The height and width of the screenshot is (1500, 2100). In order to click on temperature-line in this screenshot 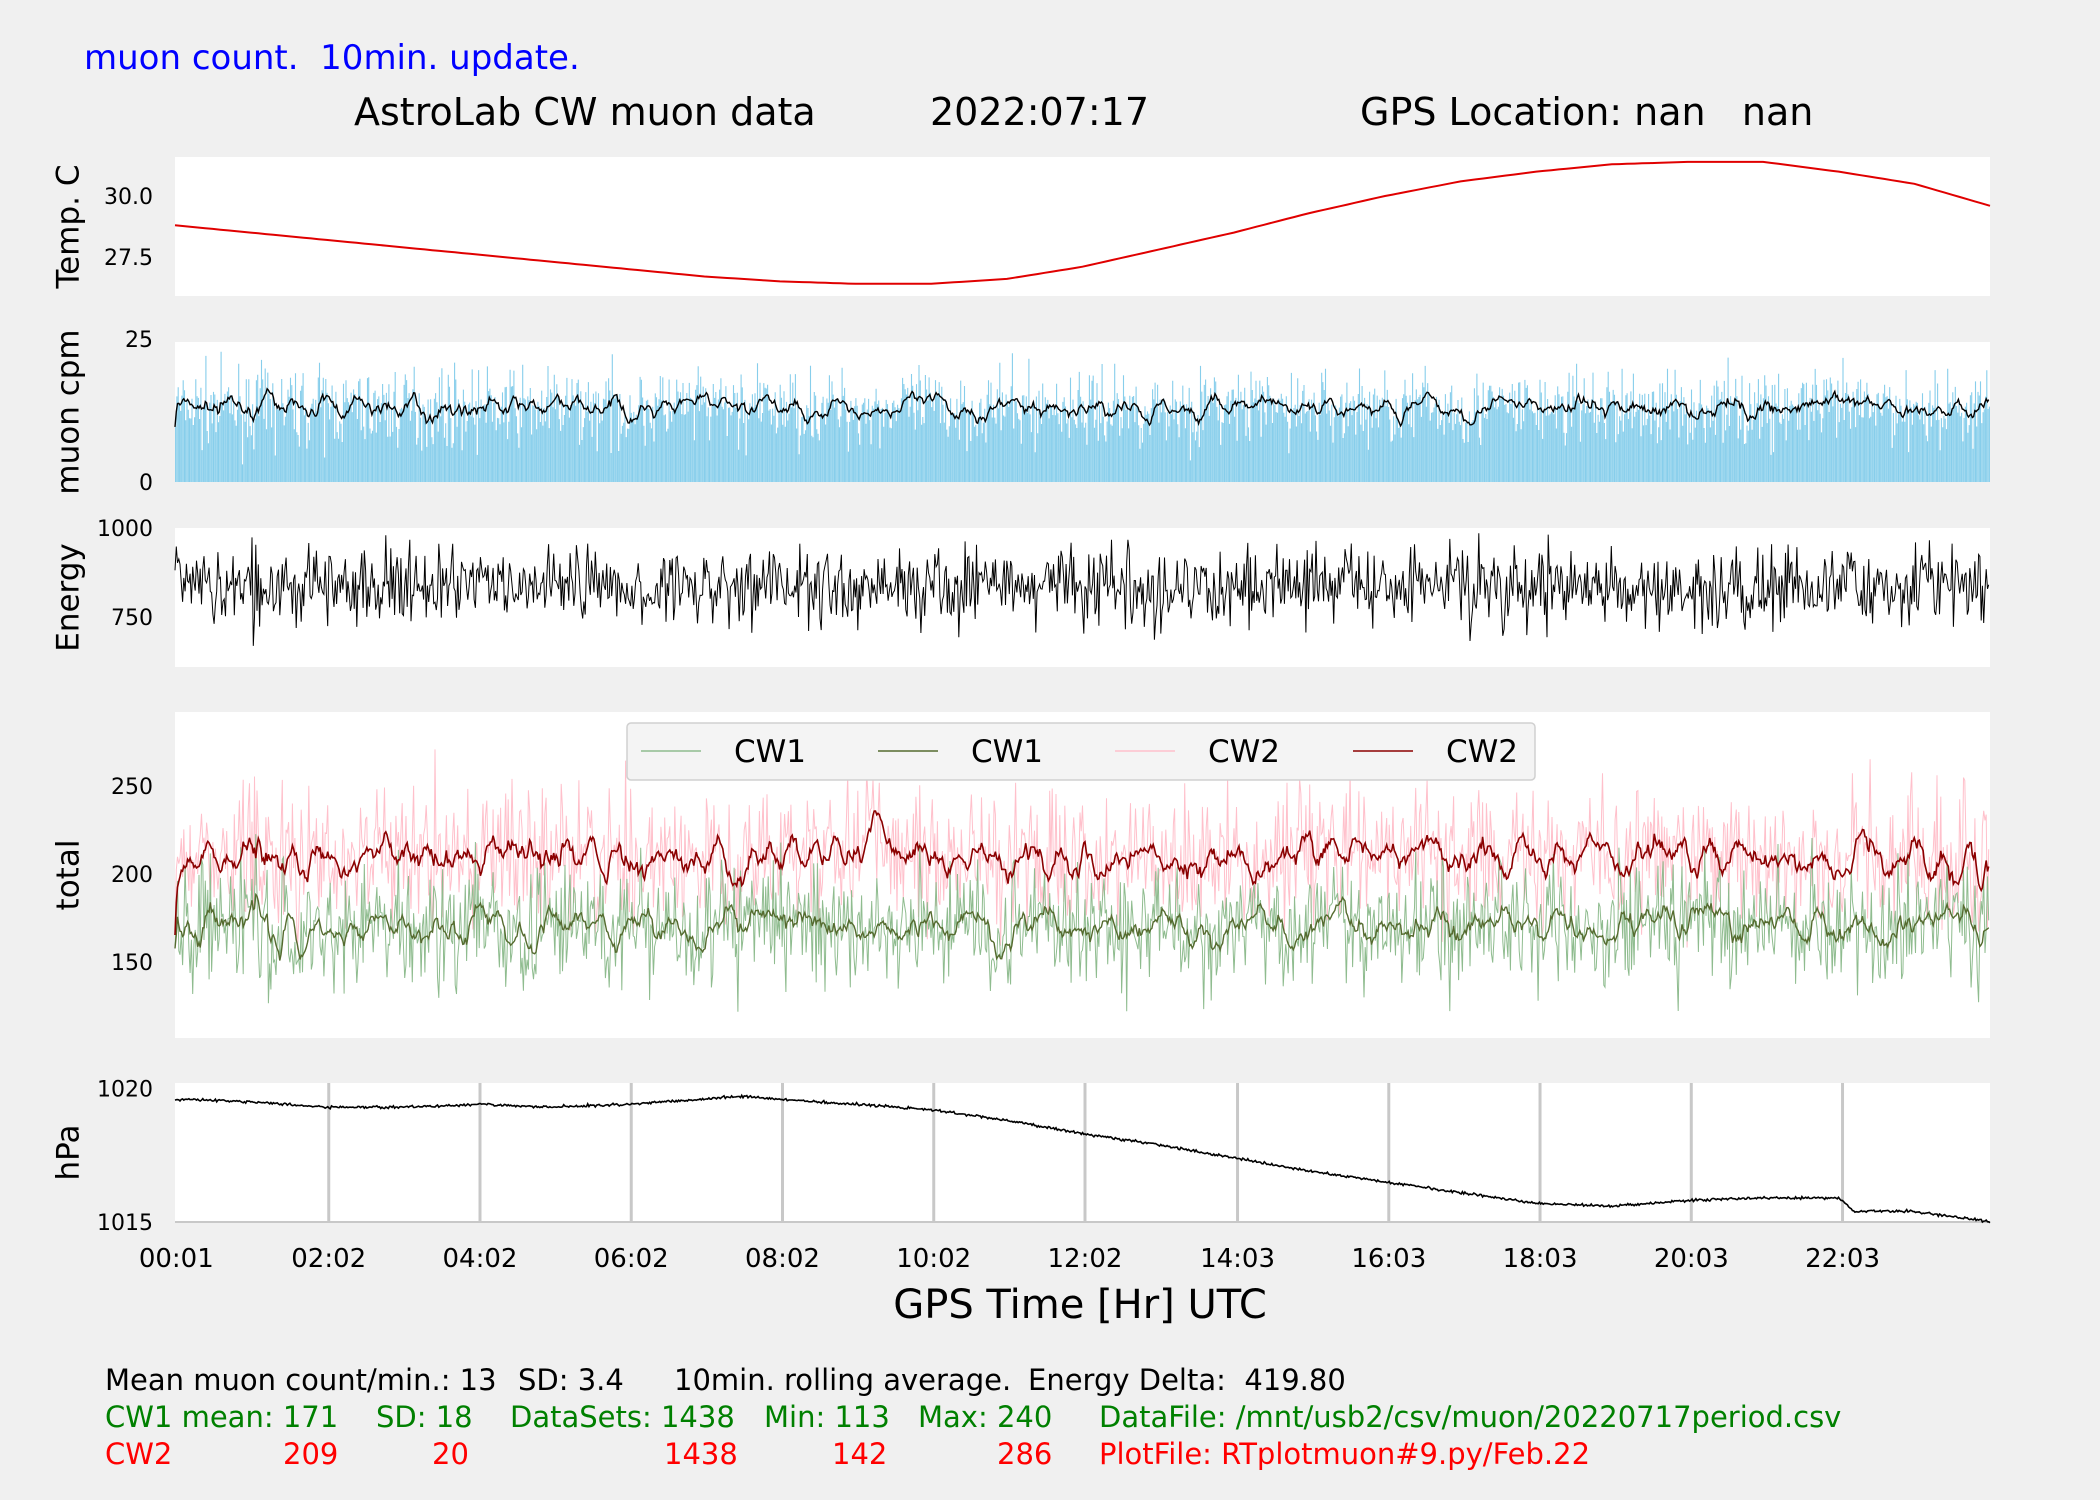, I will do `click(1082, 222)`.